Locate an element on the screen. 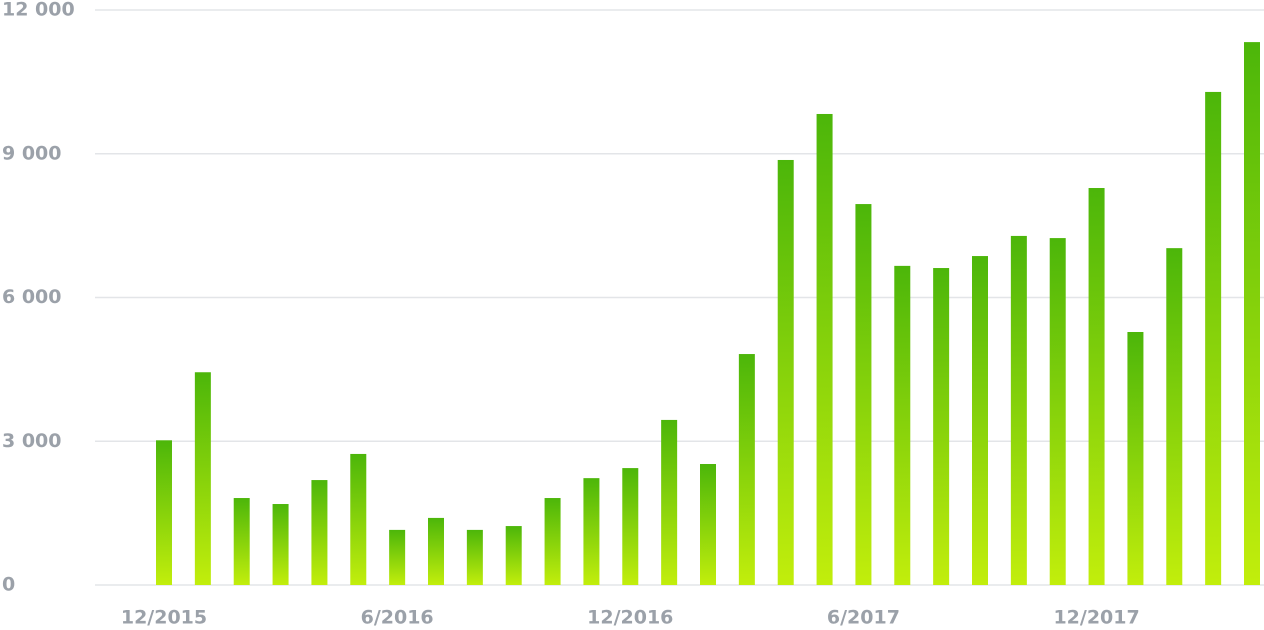  x-tick-label: 12/2015 is located at coordinates (164, 618).